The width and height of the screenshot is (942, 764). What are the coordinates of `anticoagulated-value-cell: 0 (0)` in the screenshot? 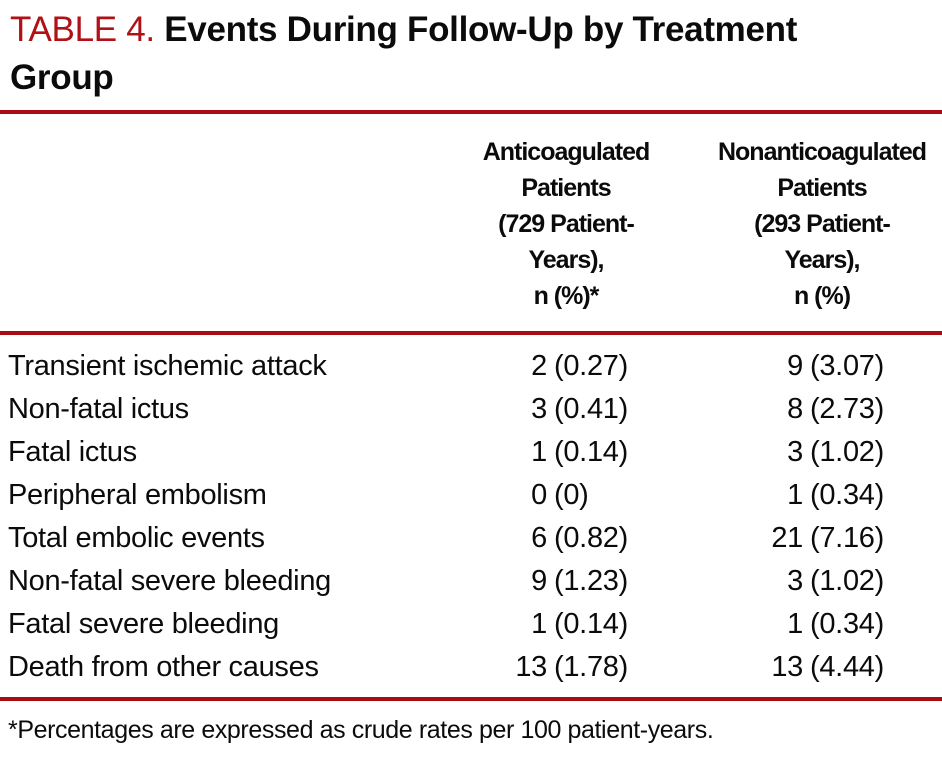 It's located at (566, 495).